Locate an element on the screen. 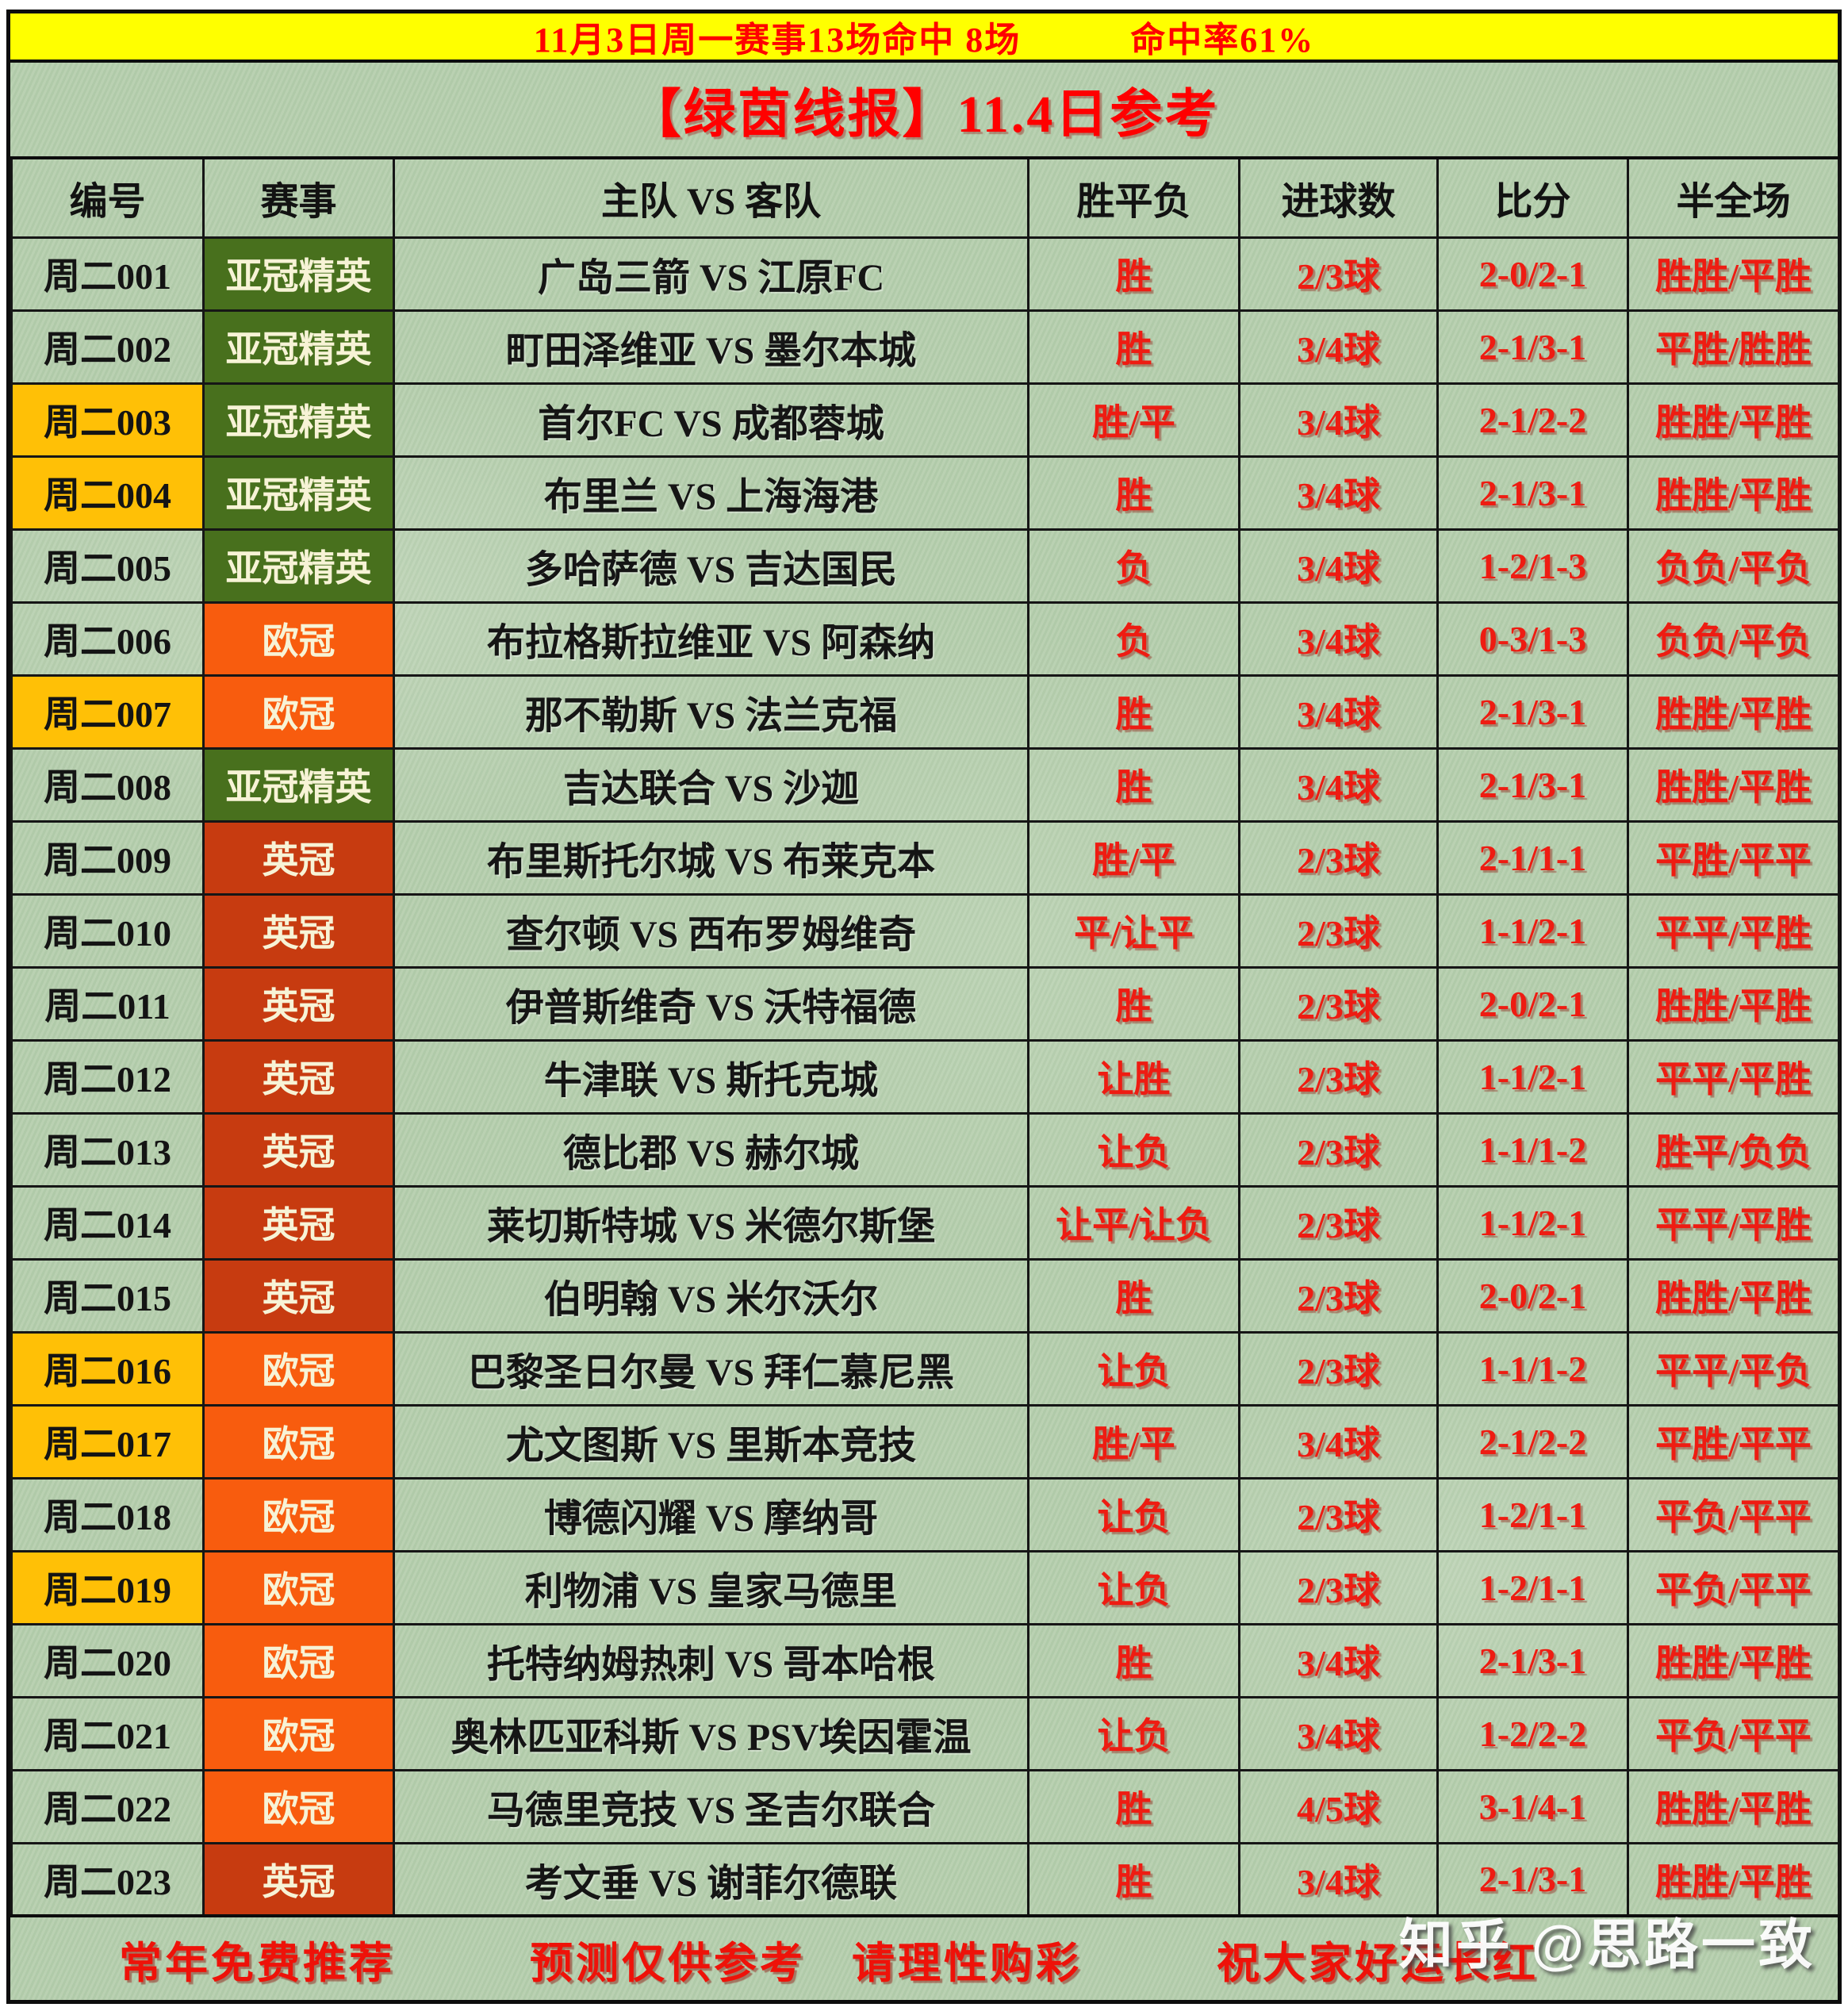 This screenshot has height=2015, width=1848. half-full-prediction-cell: 平平/平负 is located at coordinates (1733, 1368).